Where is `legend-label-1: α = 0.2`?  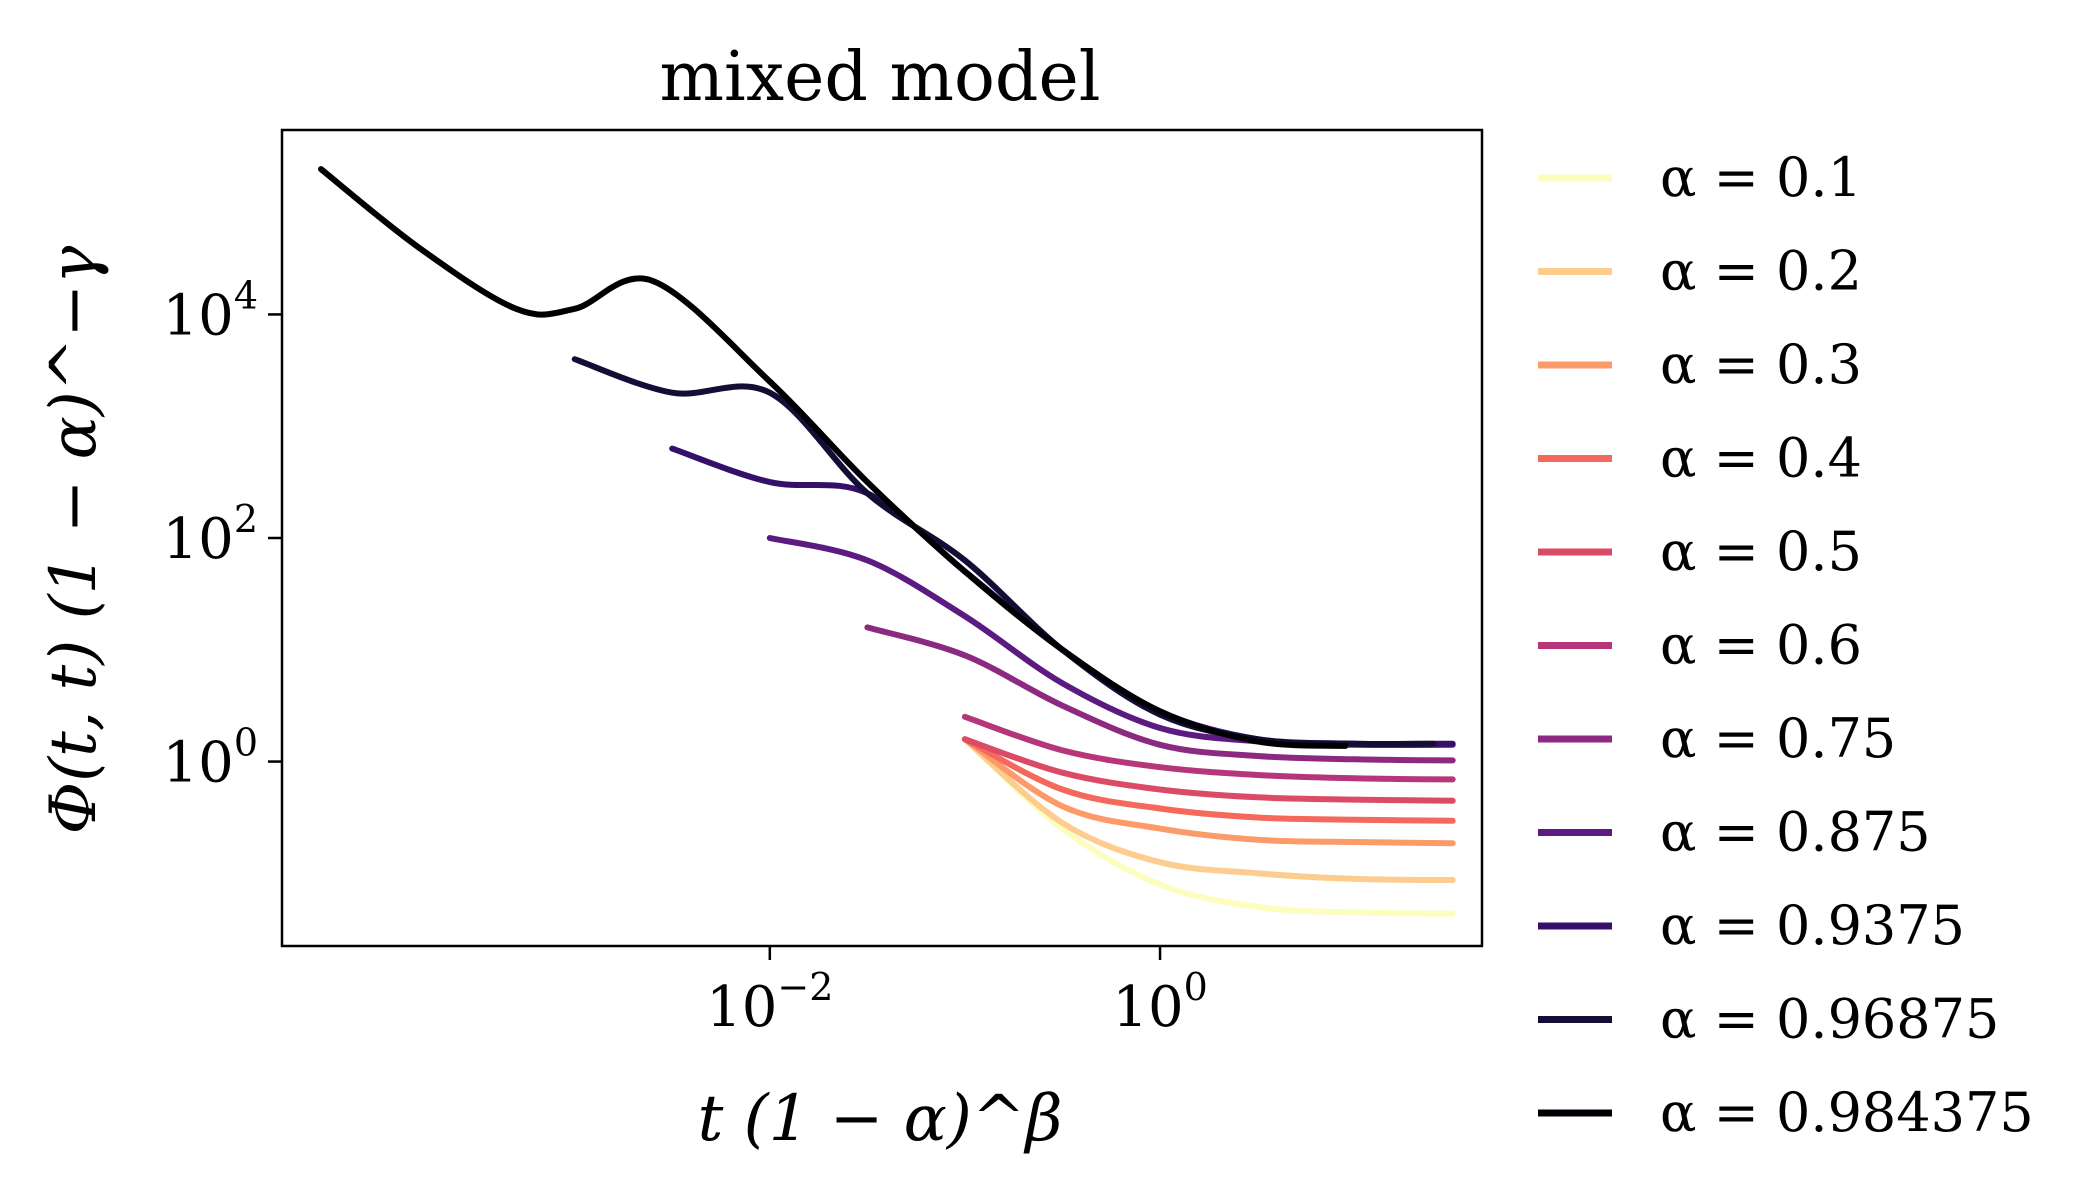 legend-label-1: α = 0.2 is located at coordinates (1761, 271).